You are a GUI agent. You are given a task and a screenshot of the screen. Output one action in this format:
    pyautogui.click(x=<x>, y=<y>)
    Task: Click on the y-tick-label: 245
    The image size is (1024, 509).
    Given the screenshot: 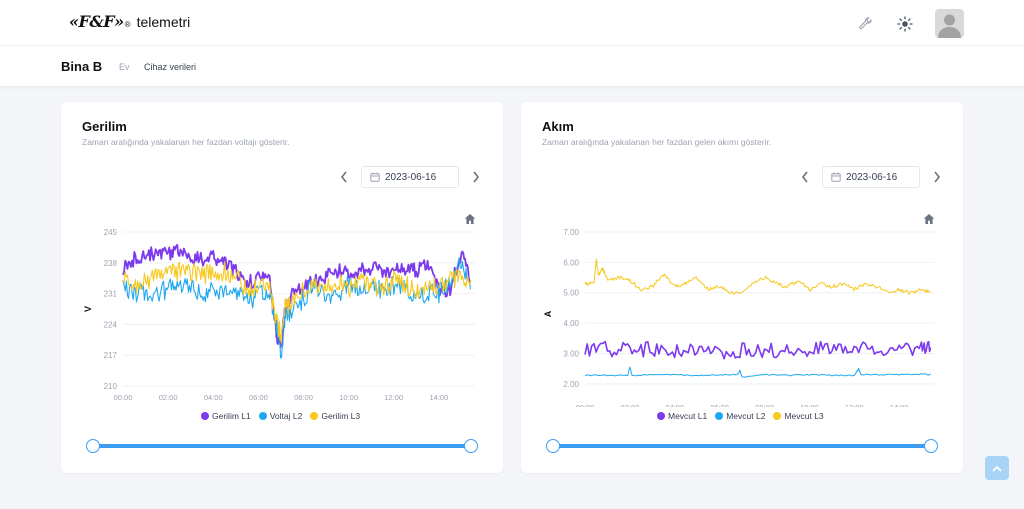 What is the action you would take?
    pyautogui.click(x=111, y=232)
    